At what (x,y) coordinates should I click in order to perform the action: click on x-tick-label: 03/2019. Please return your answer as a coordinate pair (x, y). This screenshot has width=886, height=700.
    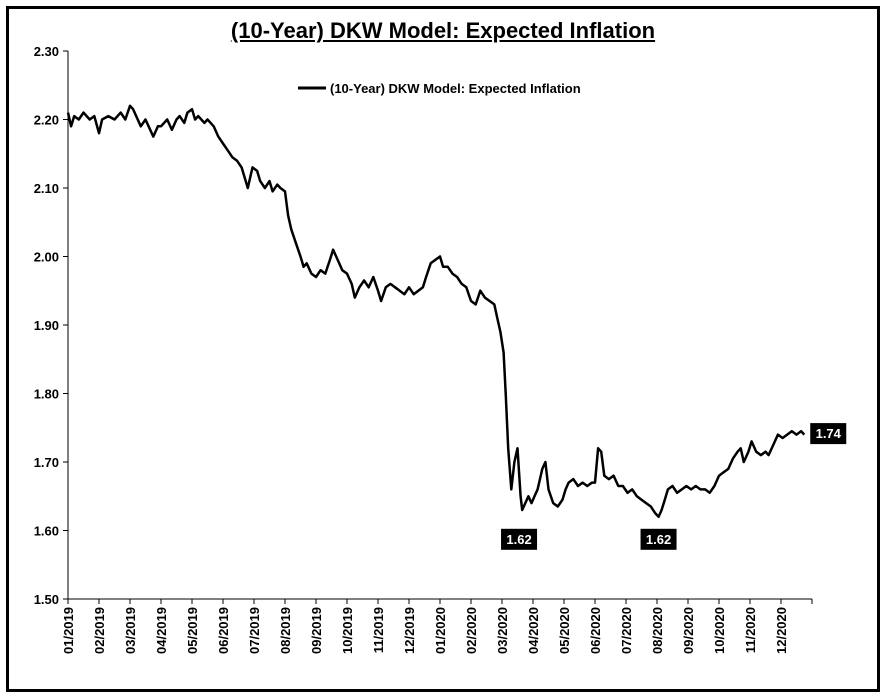
    Looking at the image, I should click on (130, 630).